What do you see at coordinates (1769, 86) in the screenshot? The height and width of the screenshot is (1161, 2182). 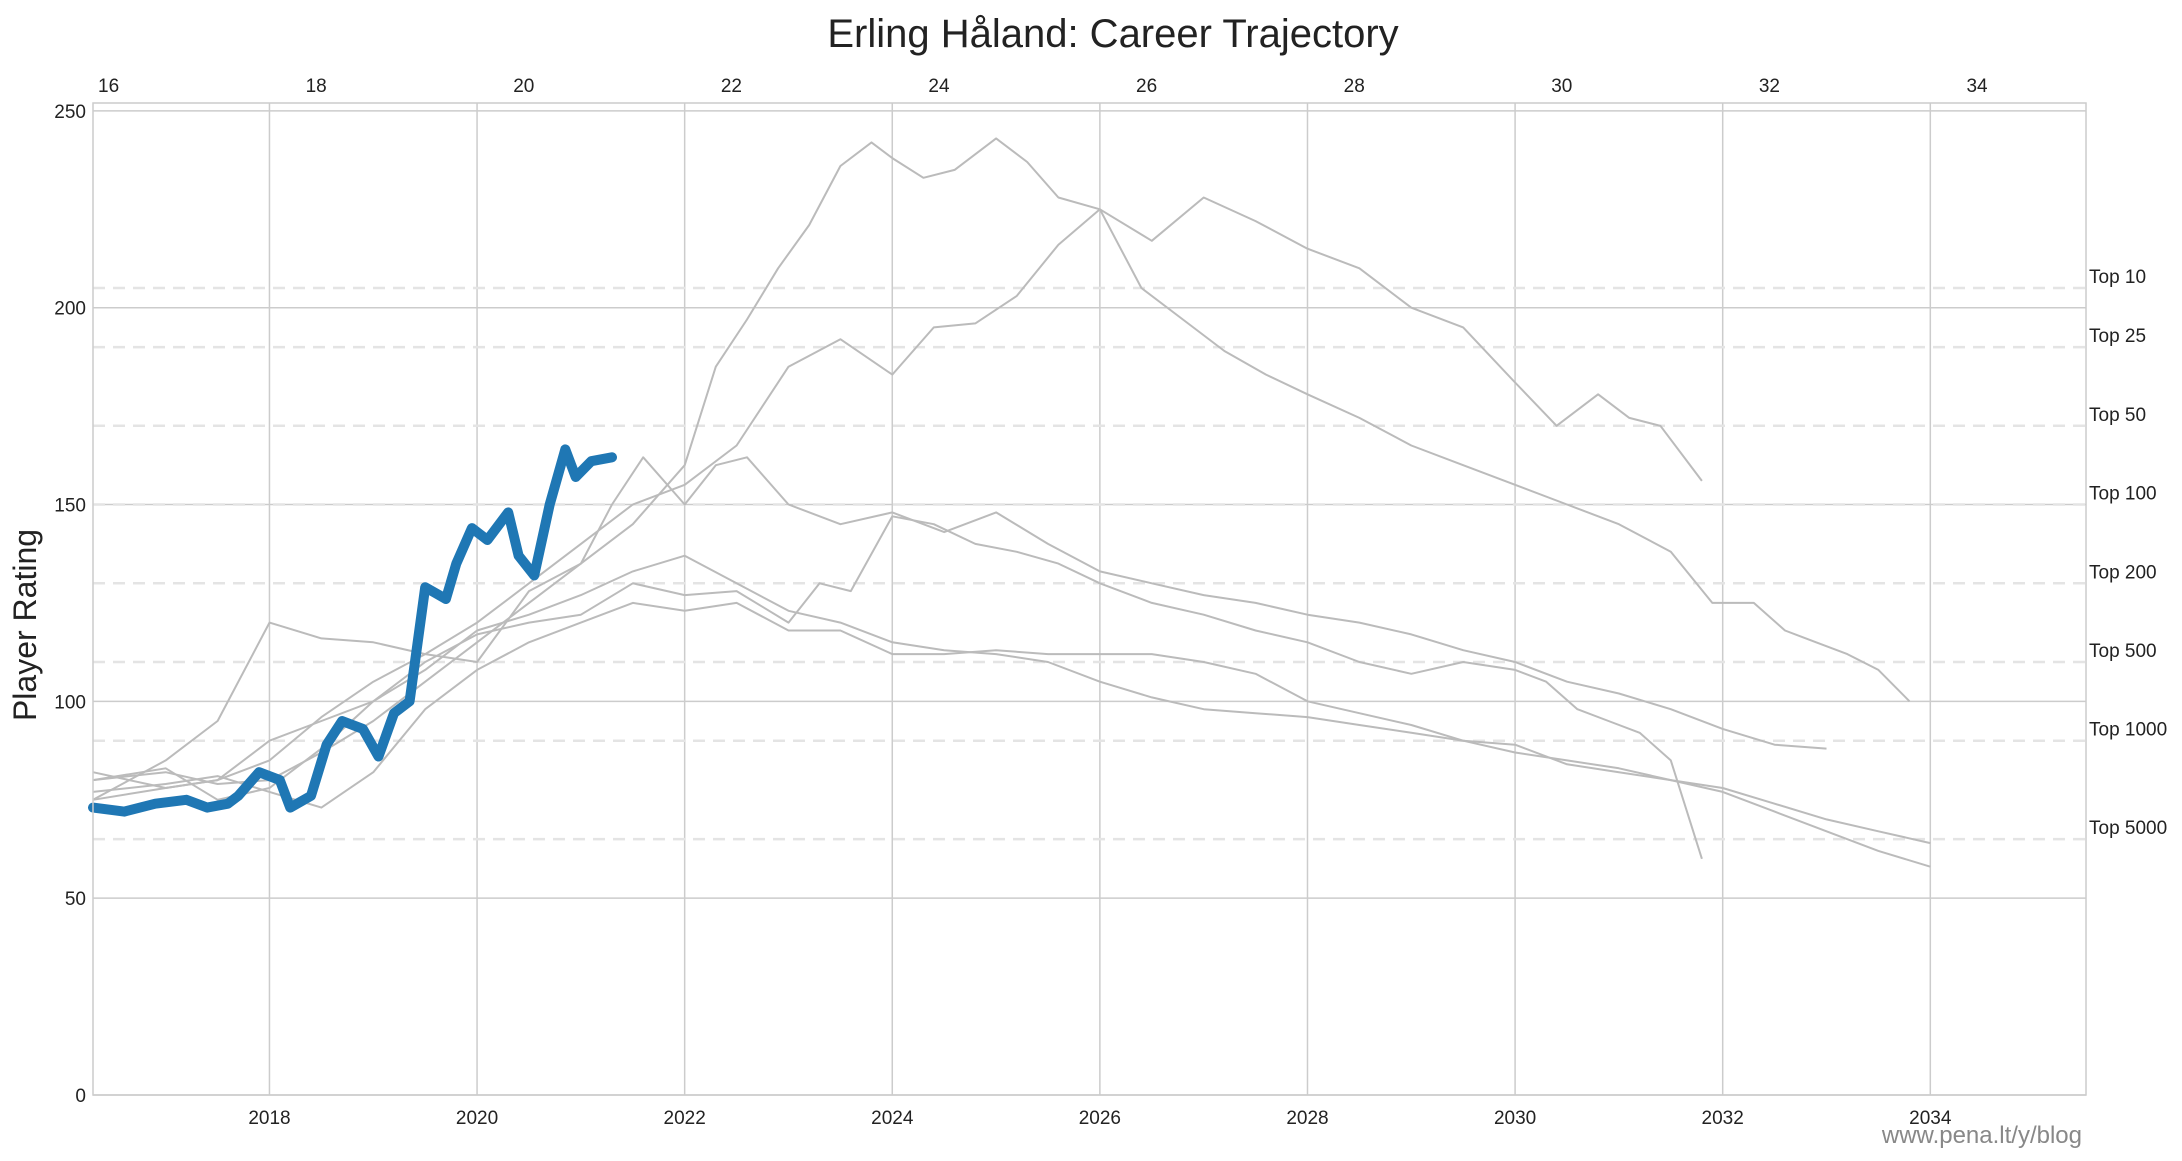 I see `age-tick-label-32: 32` at bounding box center [1769, 86].